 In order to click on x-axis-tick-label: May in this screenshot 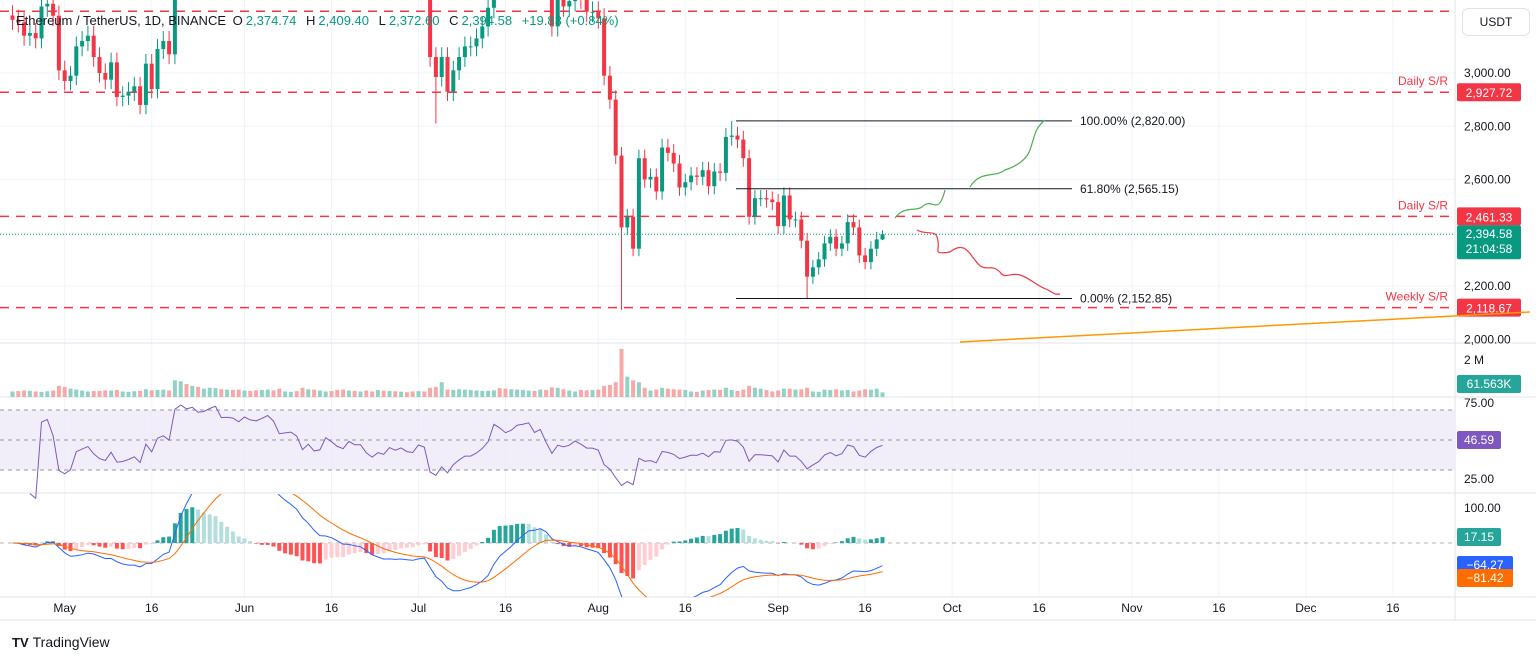, I will do `click(64, 608)`.